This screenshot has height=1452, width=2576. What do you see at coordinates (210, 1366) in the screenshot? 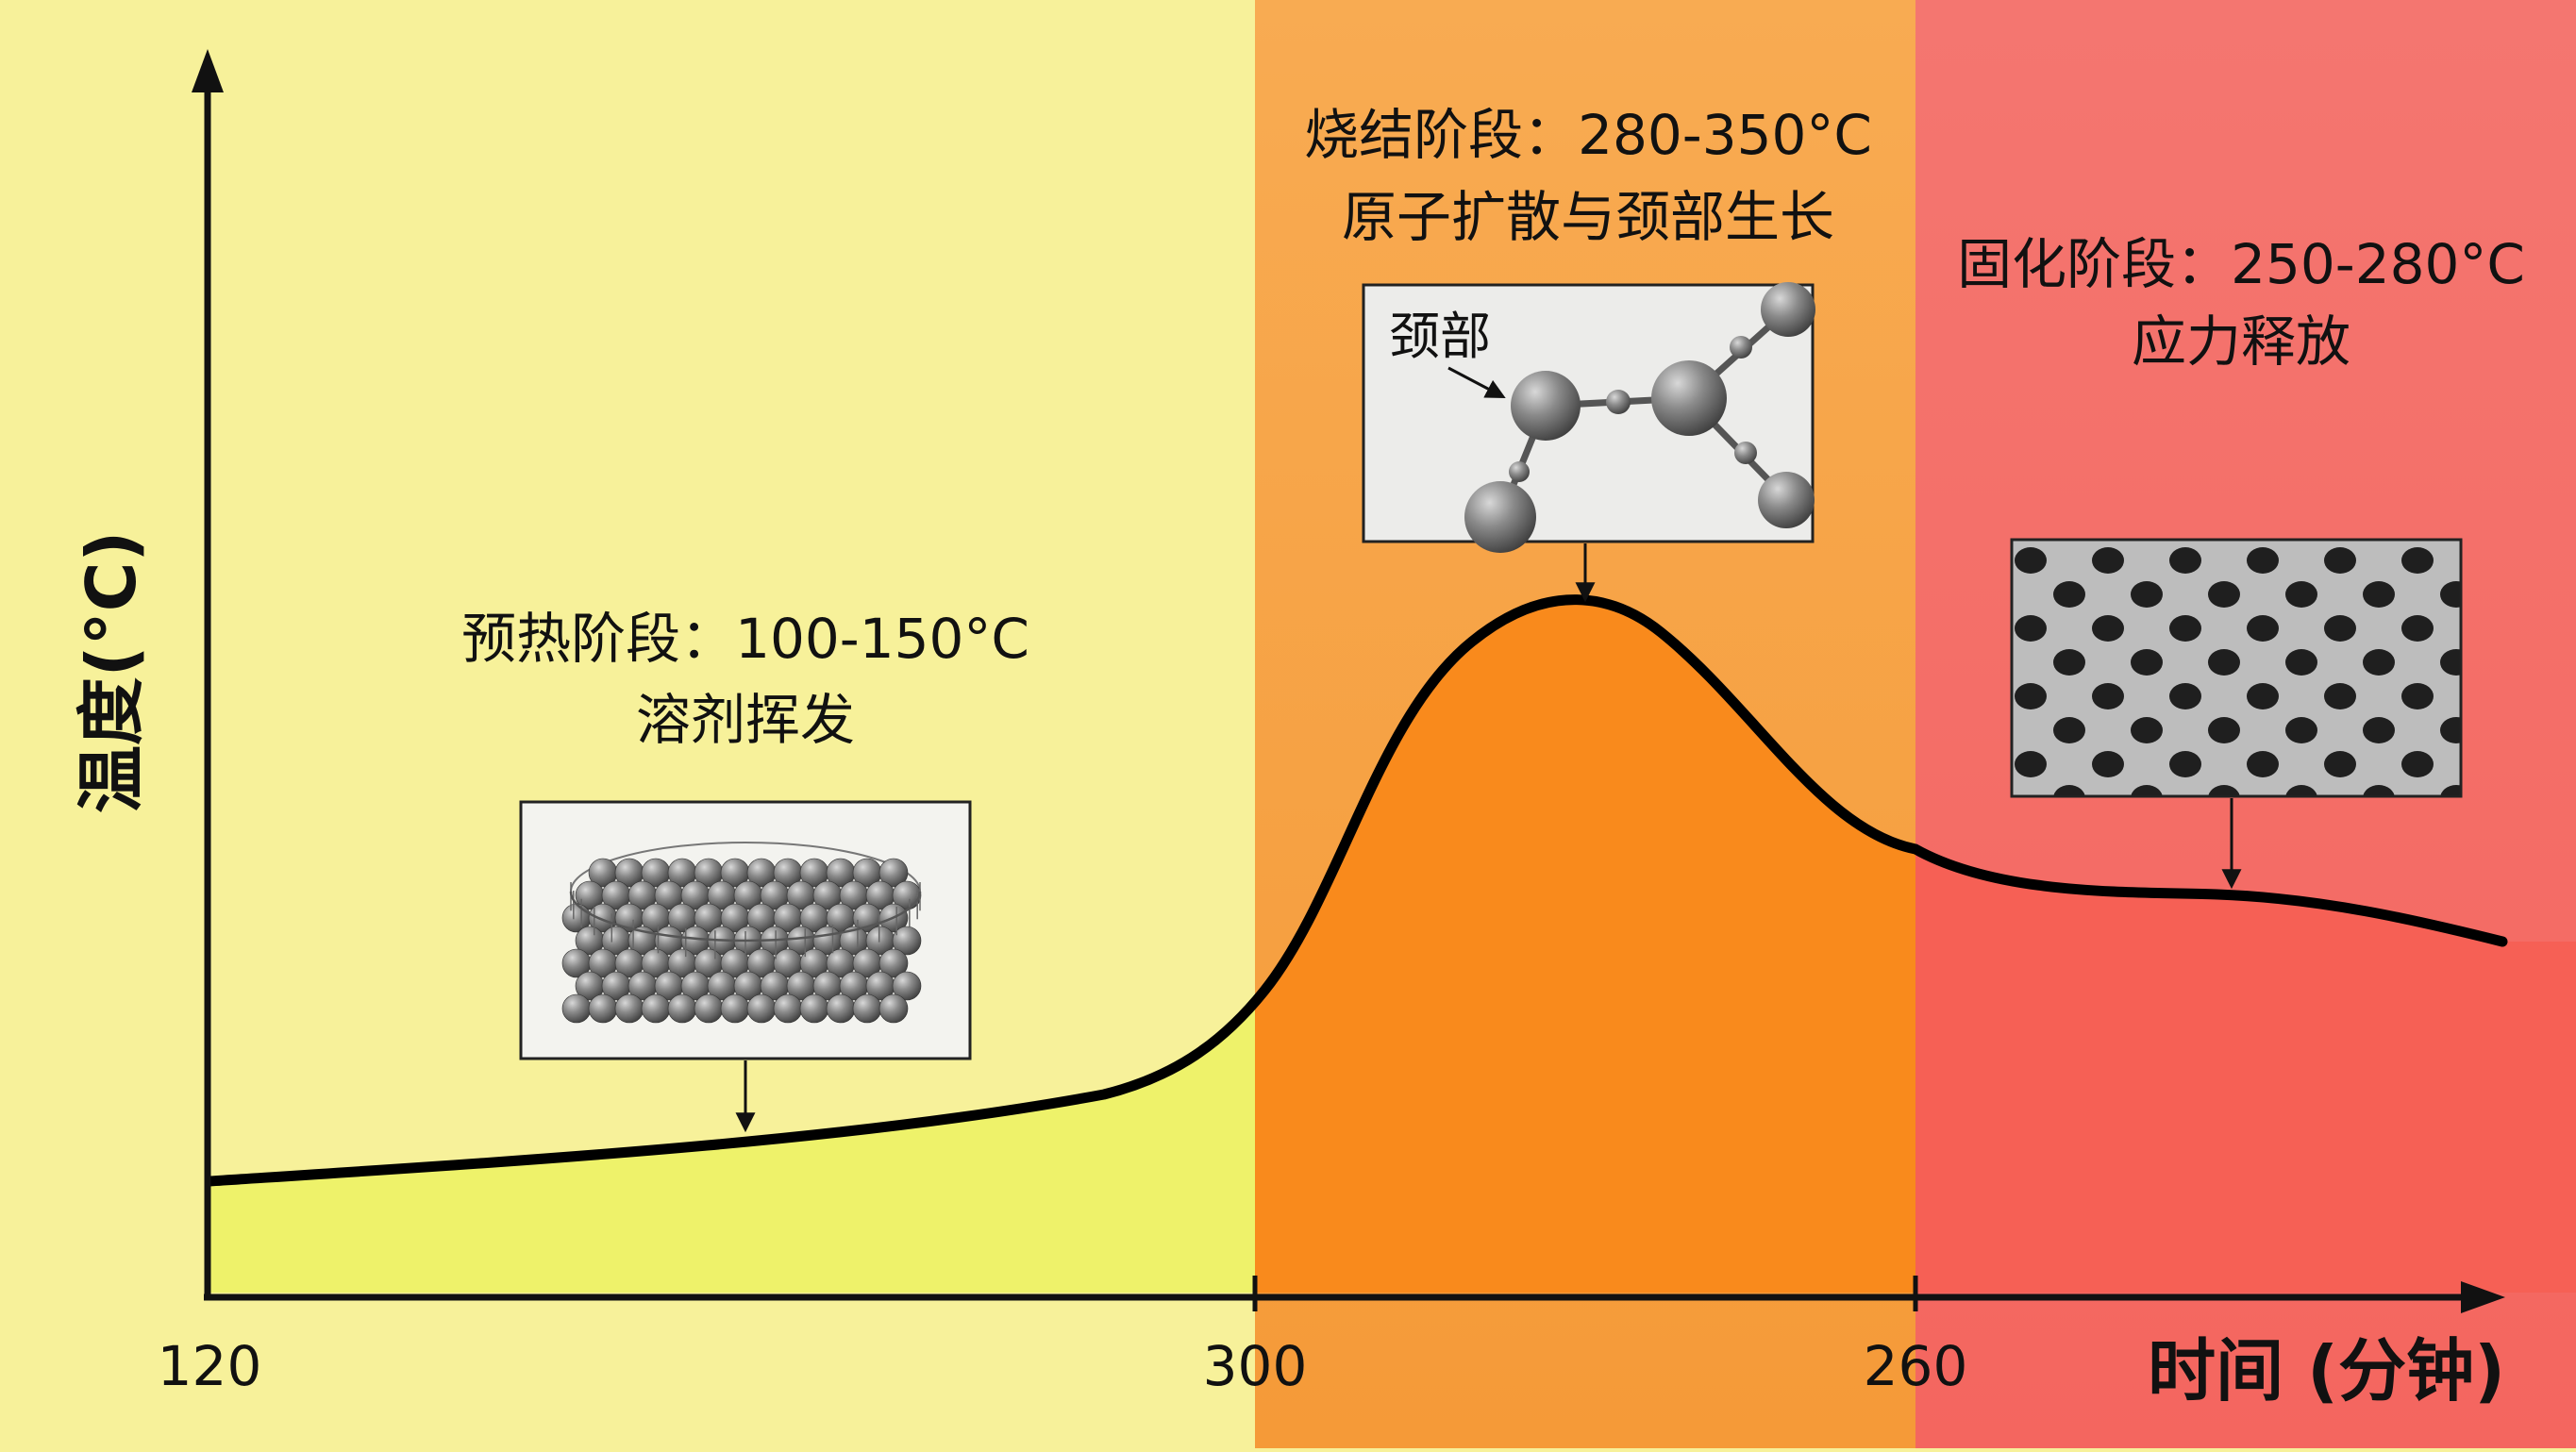
I see `x-tick-label-120: 120` at bounding box center [210, 1366].